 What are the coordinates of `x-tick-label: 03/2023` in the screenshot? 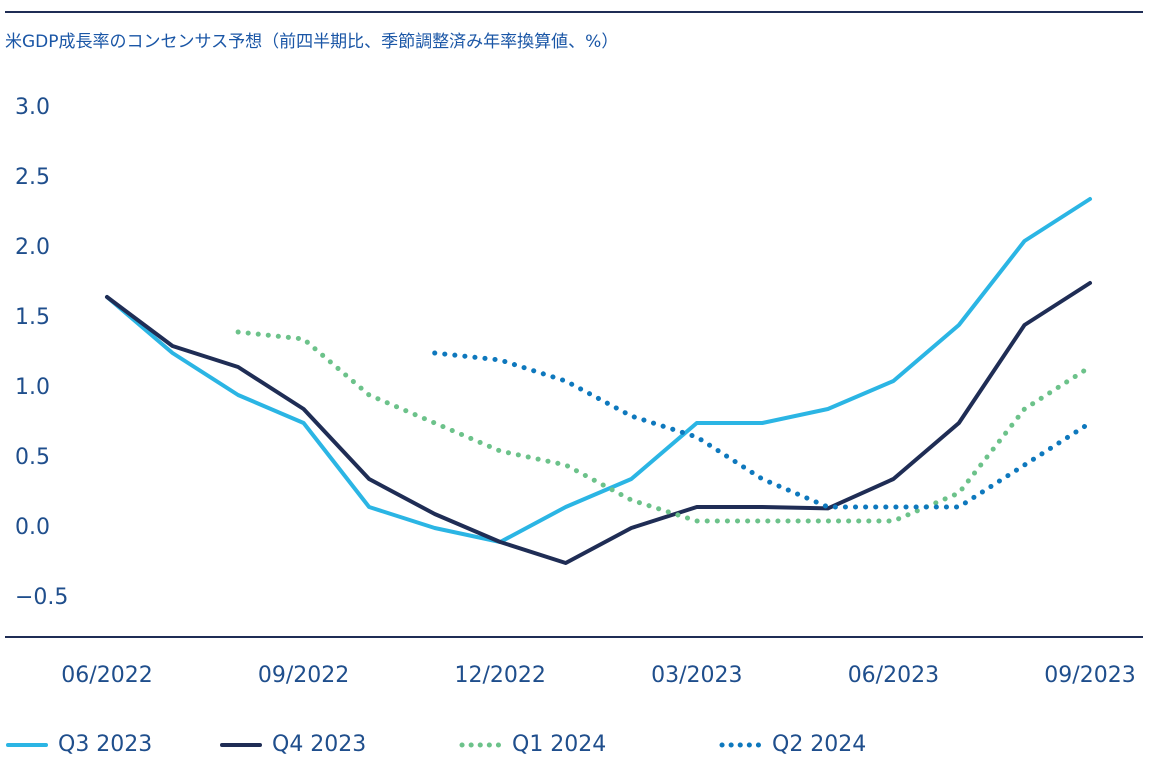 It's located at (696, 675).